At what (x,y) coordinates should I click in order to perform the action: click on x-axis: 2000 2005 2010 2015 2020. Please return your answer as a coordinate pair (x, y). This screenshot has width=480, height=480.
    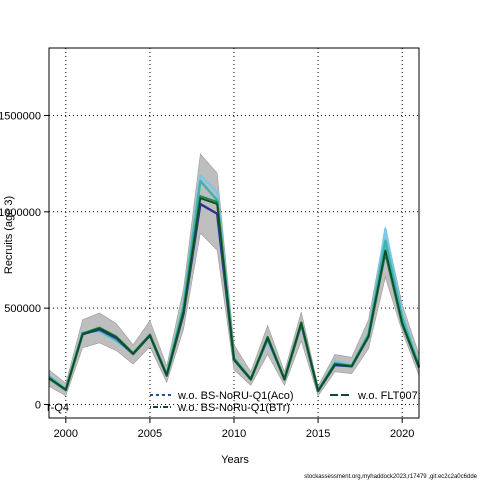
    Looking at the image, I should click on (234, 429).